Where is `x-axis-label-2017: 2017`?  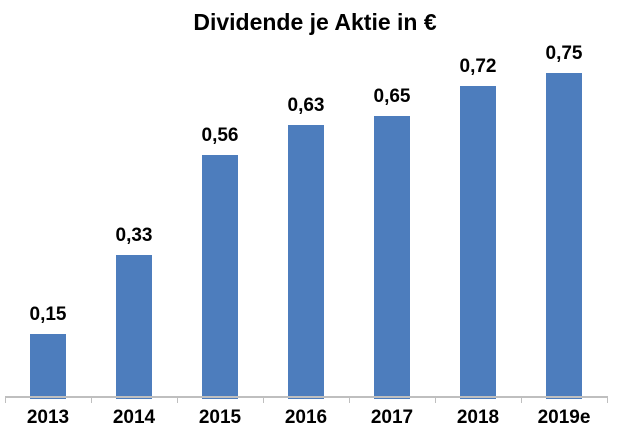 x-axis-label-2017: 2017 is located at coordinates (392, 417).